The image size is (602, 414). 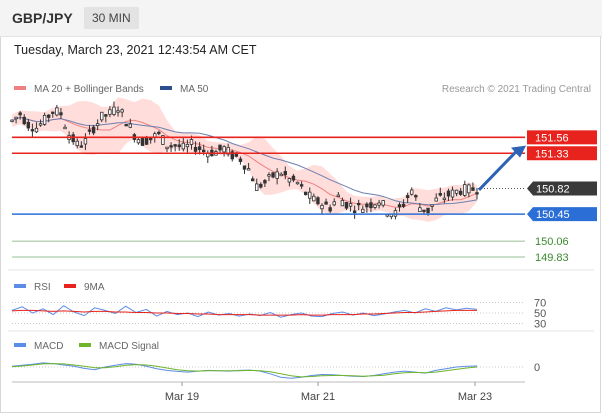 I want to click on current-price-badge, so click(x=562, y=188).